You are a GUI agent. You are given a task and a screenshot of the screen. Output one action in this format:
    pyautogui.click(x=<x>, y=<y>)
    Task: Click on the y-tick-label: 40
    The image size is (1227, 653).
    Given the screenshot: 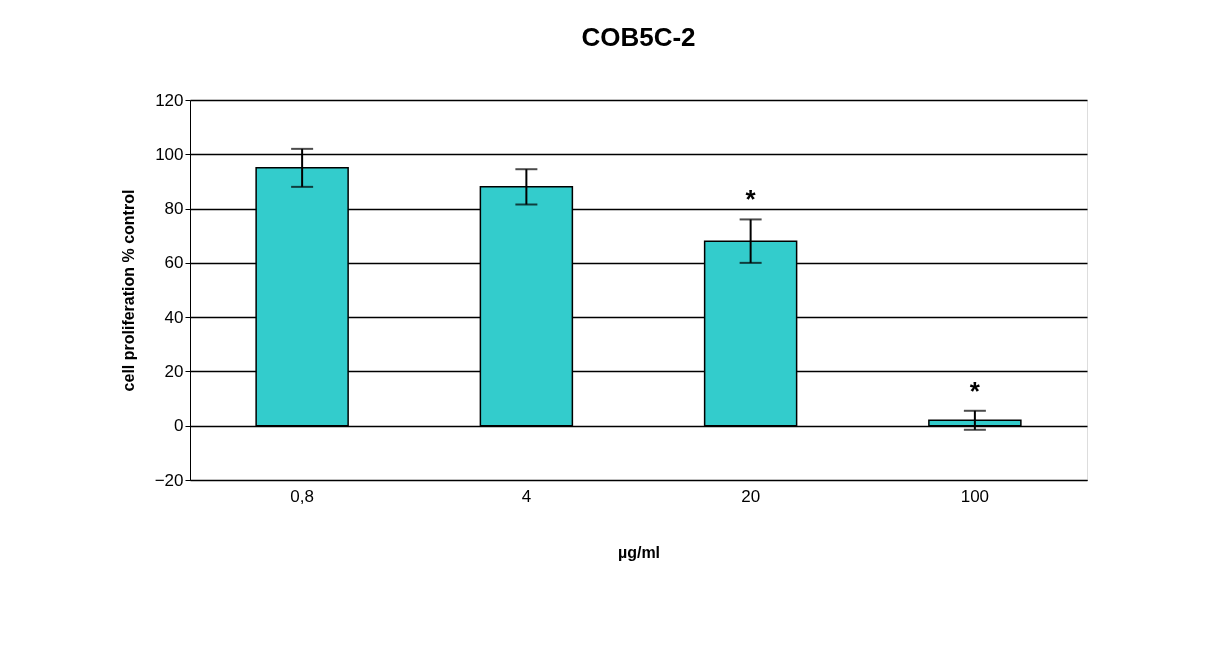 What is the action you would take?
    pyautogui.click(x=174, y=317)
    